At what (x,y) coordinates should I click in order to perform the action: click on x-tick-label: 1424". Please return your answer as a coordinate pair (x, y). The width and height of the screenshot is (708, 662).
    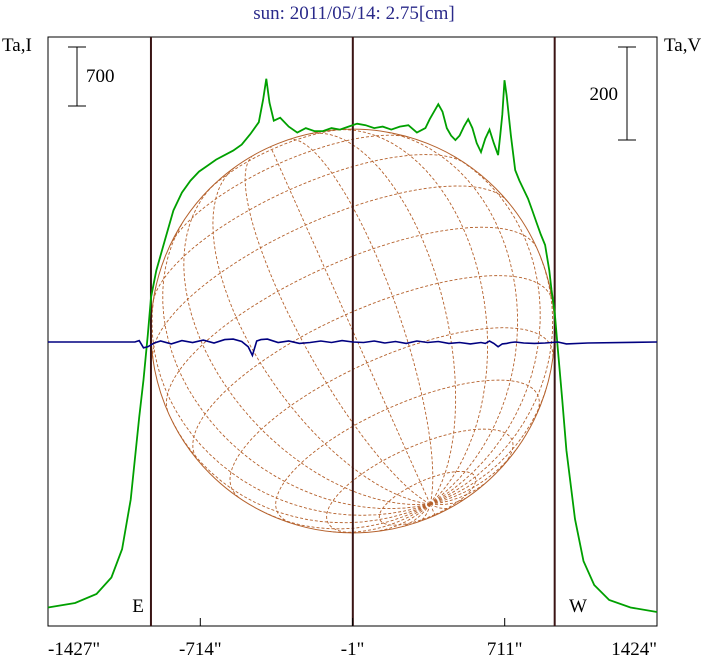
    Looking at the image, I should click on (634, 649).